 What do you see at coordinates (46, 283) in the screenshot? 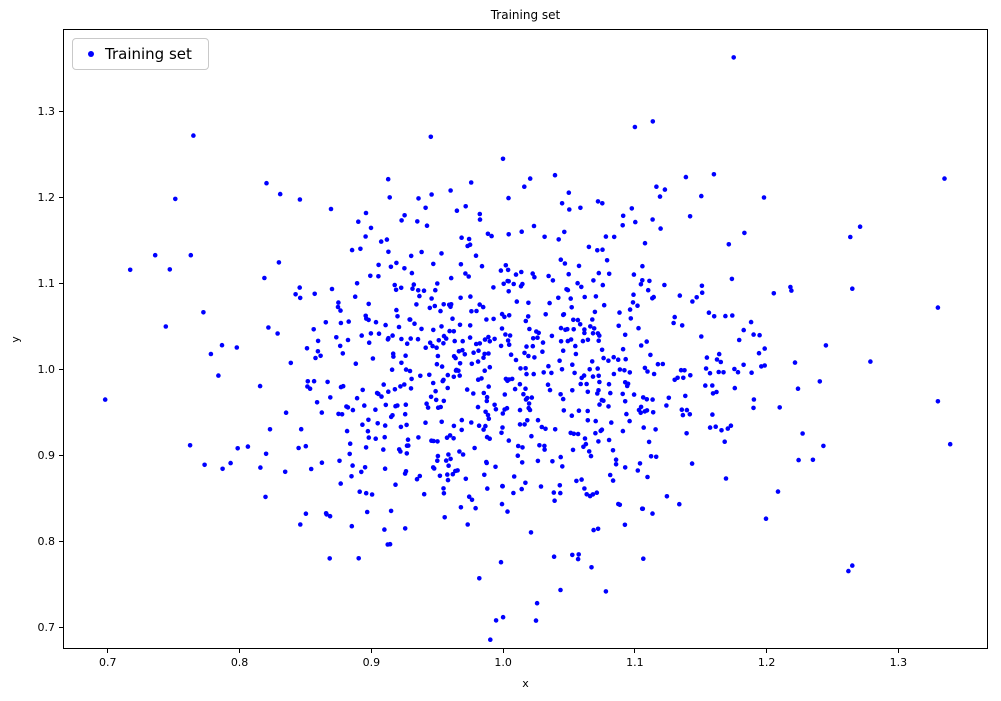
I see `y-tick-label: 1.1` at bounding box center [46, 283].